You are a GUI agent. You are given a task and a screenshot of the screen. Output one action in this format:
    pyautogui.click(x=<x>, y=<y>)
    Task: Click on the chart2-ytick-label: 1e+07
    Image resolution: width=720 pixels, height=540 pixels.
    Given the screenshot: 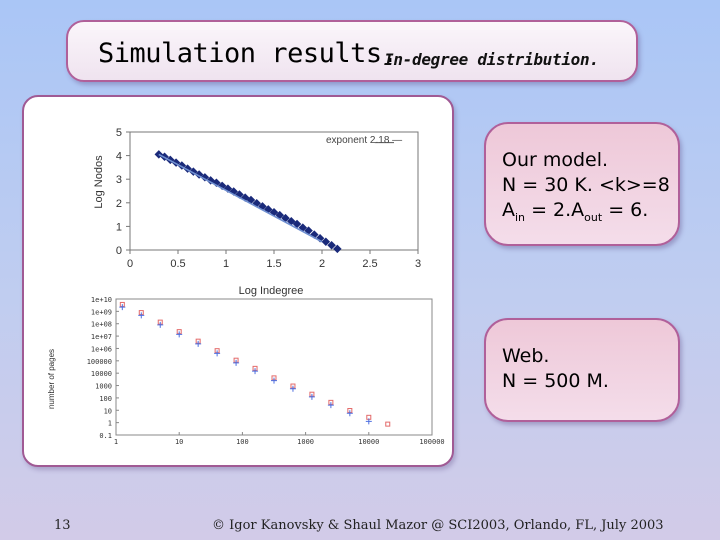 What is the action you would take?
    pyautogui.click(x=101, y=337)
    